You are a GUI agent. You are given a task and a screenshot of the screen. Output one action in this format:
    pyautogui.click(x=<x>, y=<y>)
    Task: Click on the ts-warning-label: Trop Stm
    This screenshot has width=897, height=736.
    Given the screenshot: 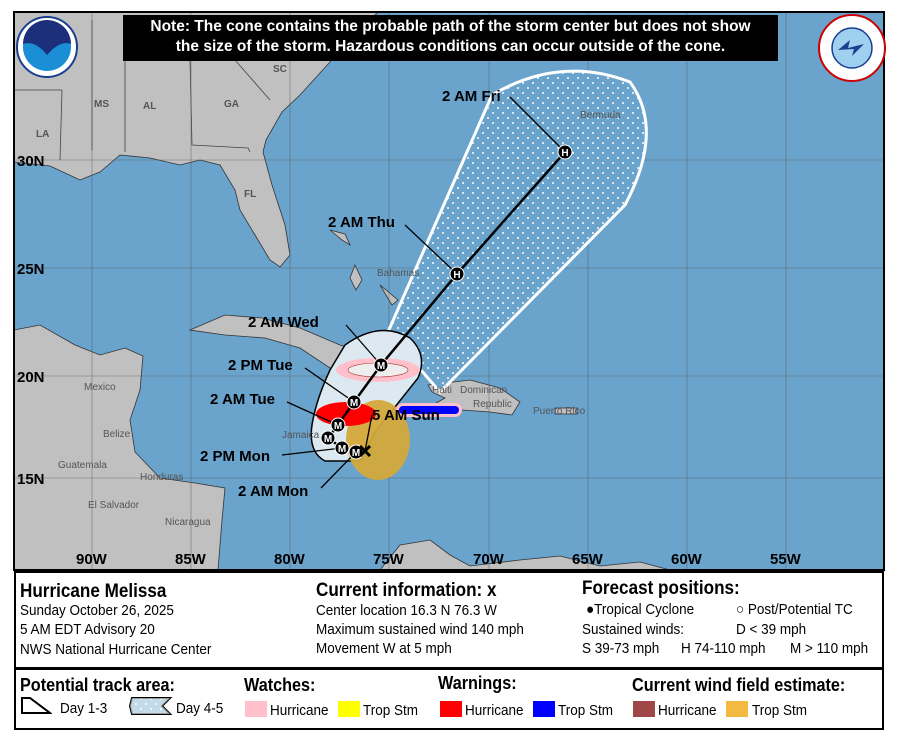 What is the action you would take?
    pyautogui.click(x=586, y=710)
    